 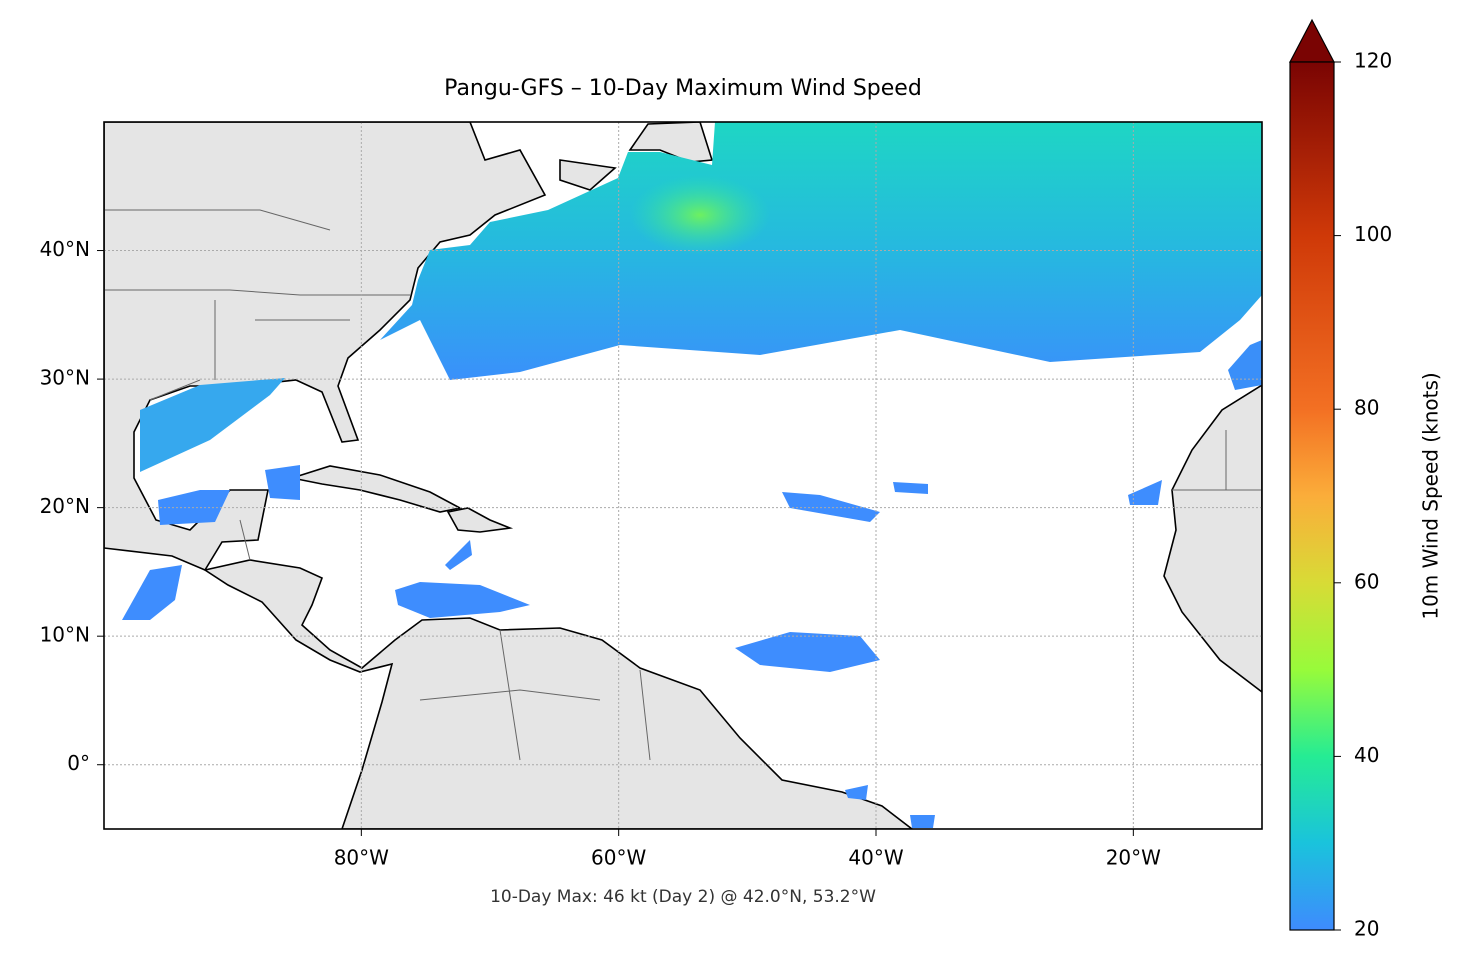 I want to click on x-tick-label: 40°W, so click(x=875, y=858).